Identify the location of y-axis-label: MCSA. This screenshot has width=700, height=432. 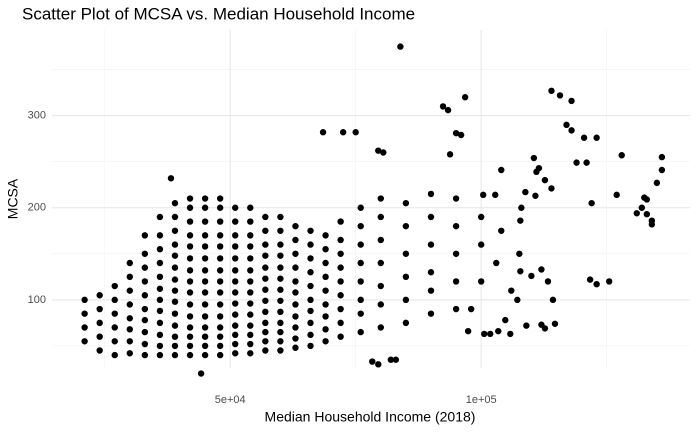
(13, 198).